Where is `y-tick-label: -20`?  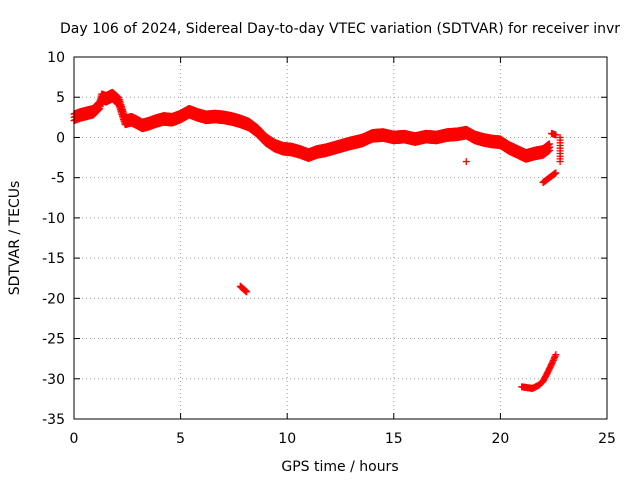
y-tick-label: -20 is located at coordinates (53, 299).